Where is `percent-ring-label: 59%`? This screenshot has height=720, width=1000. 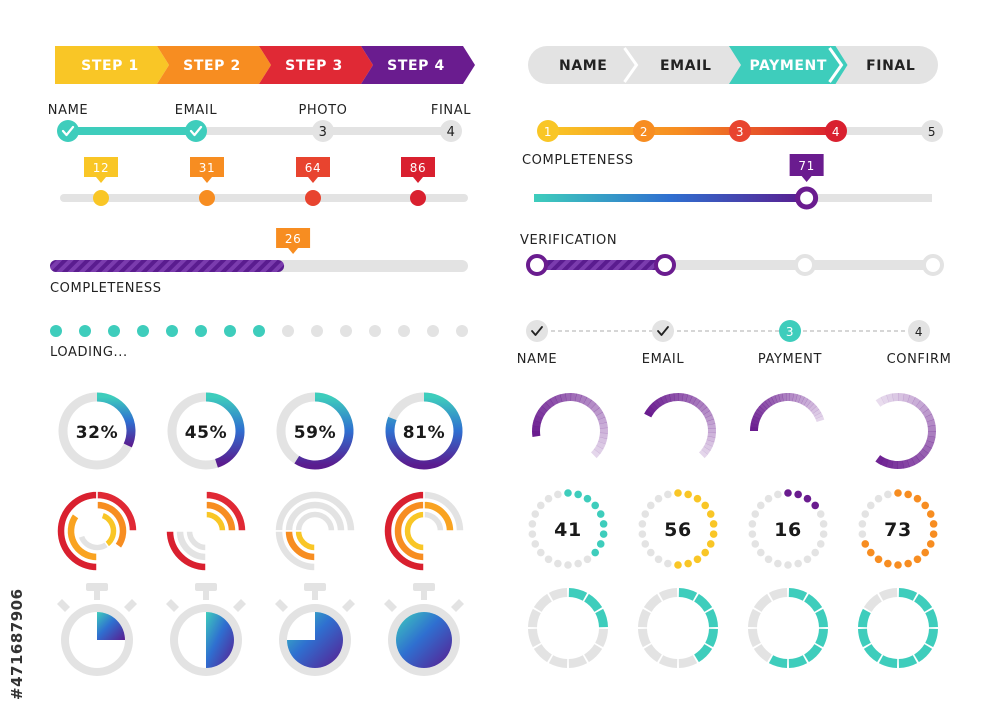 percent-ring-label: 59% is located at coordinates (315, 433).